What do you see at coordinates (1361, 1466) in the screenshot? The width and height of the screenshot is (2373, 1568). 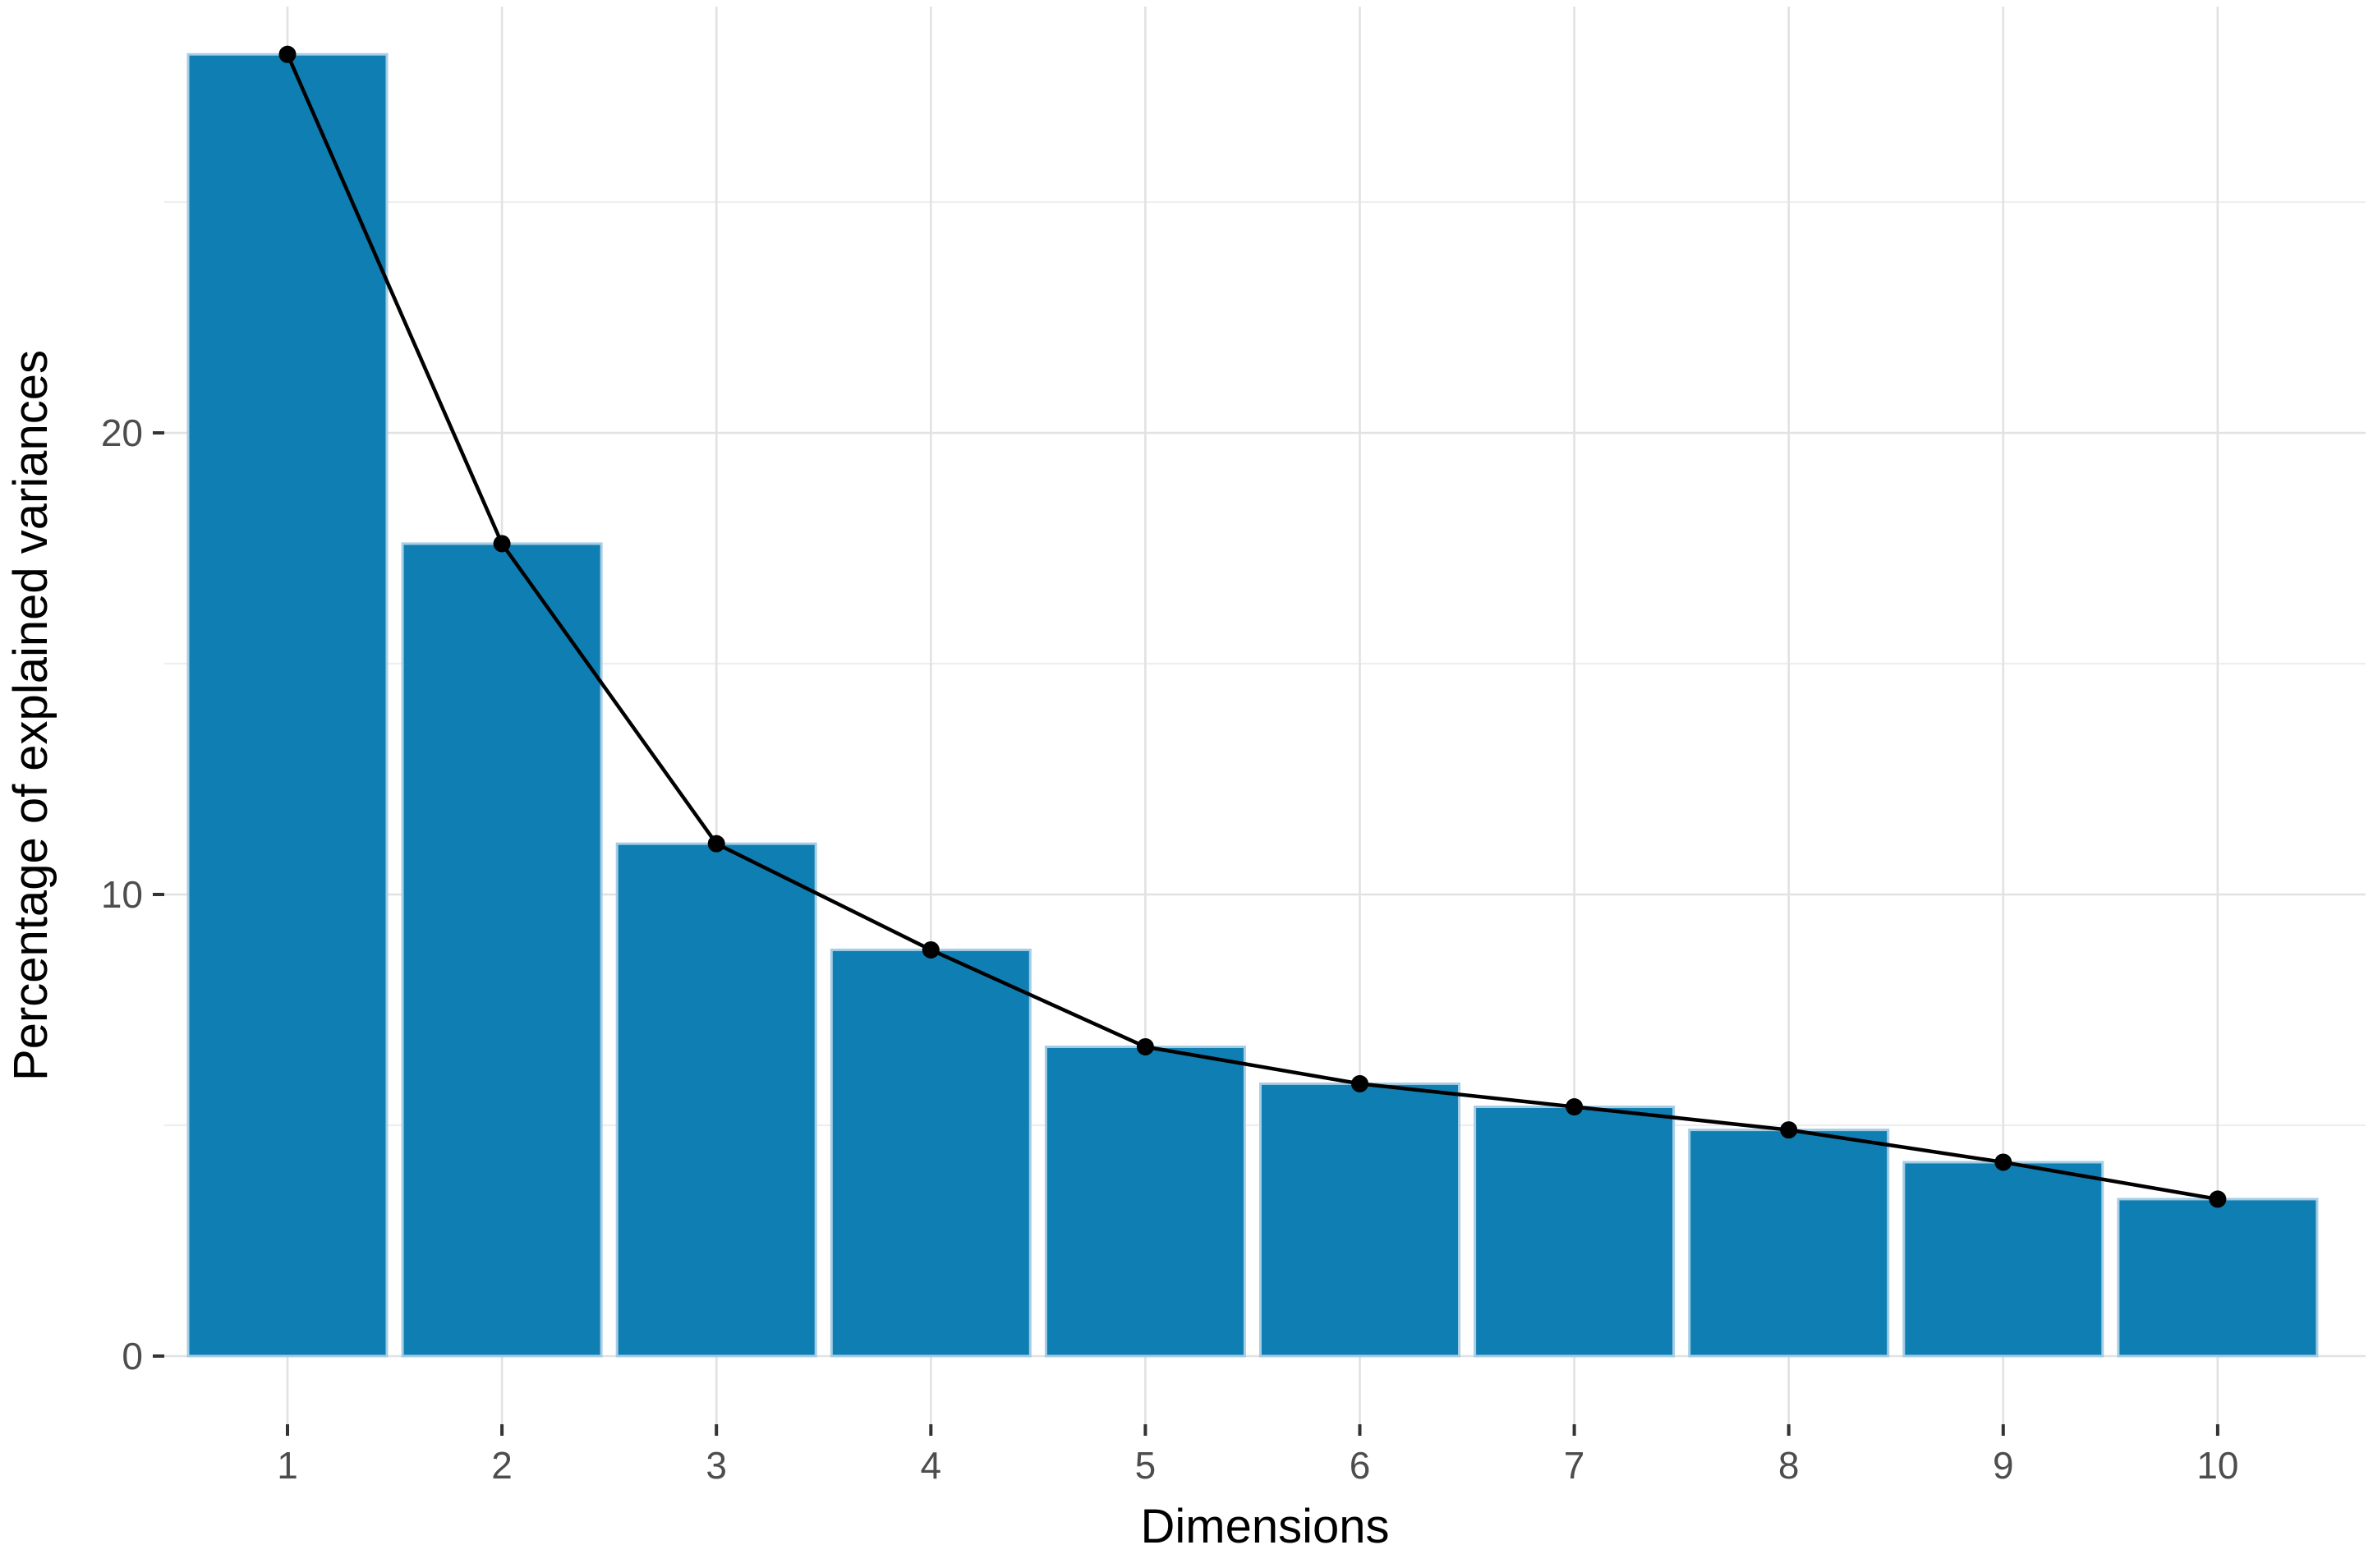 I see `x-tick-label: 6` at bounding box center [1361, 1466].